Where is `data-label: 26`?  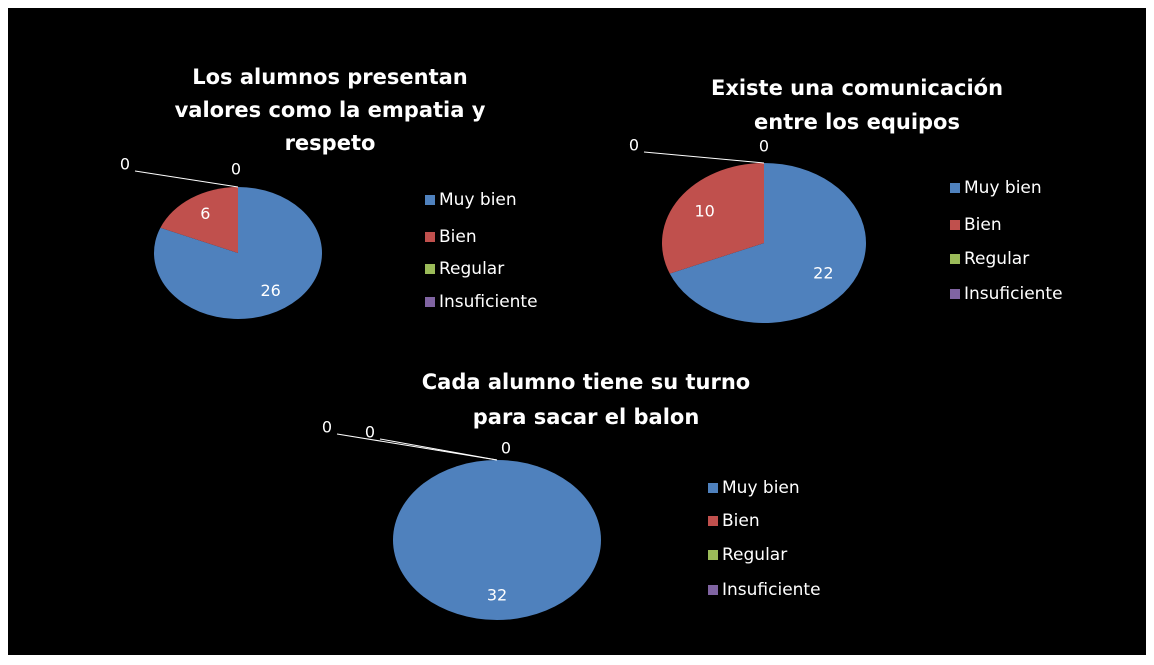
data-label: 26 is located at coordinates (270, 290).